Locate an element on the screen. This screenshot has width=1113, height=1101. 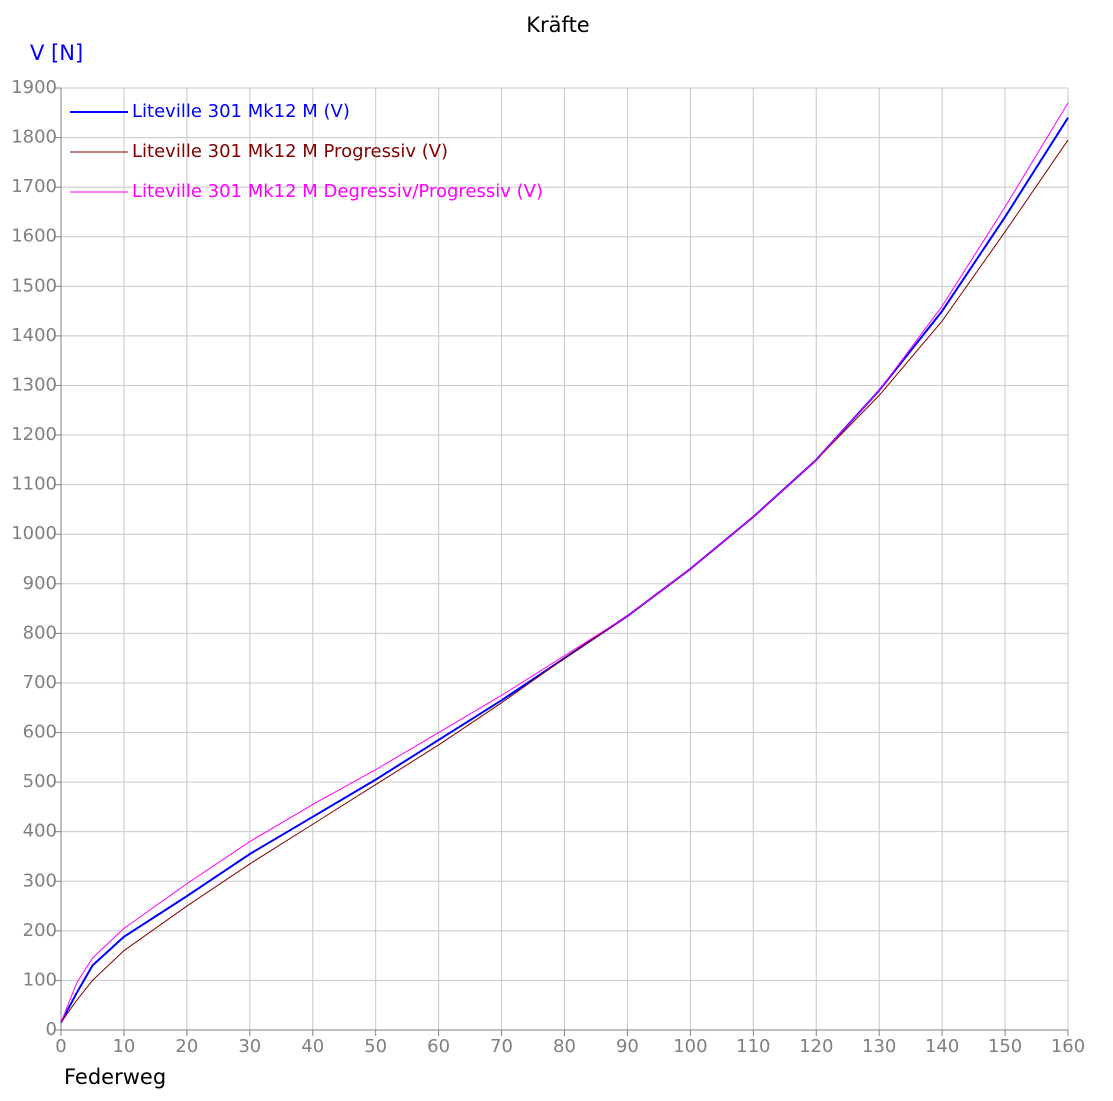
x-tick-label: 110 is located at coordinates (753, 1046).